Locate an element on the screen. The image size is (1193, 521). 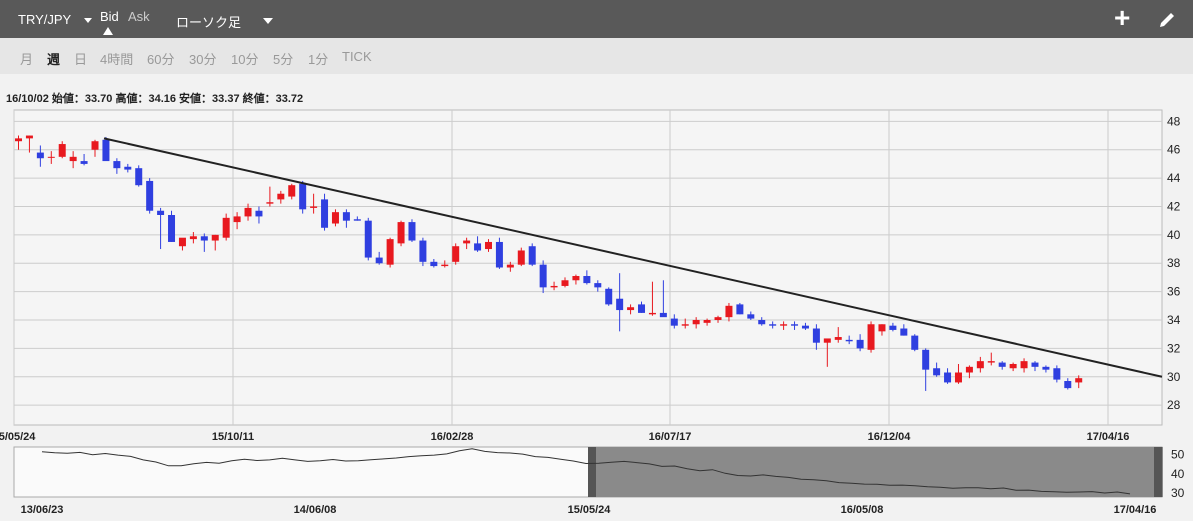
triangle-up-icon is located at coordinates (108, 31).